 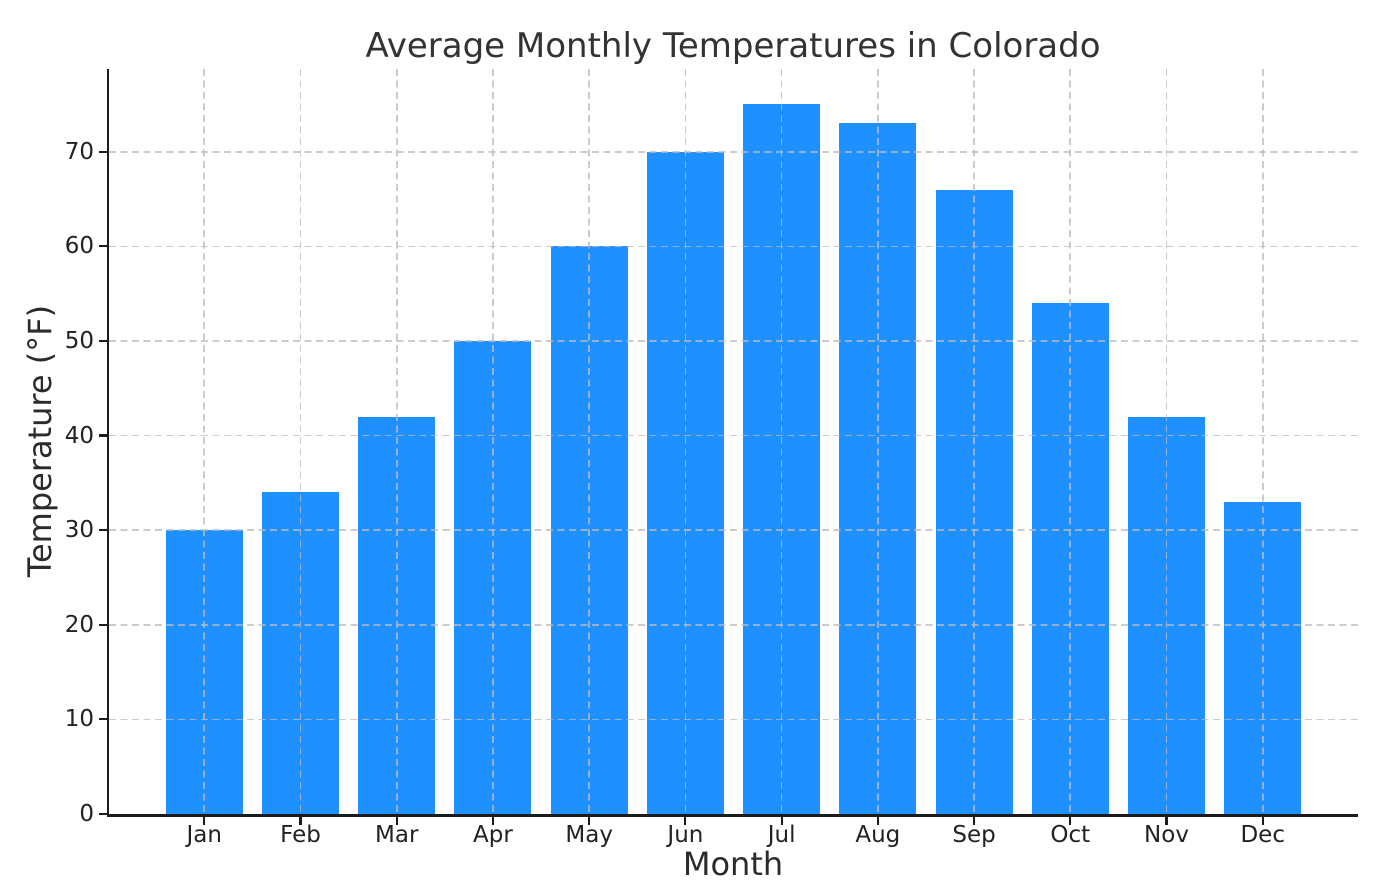 What do you see at coordinates (685, 820) in the screenshot?
I see `x-tick-mark-jun` at bounding box center [685, 820].